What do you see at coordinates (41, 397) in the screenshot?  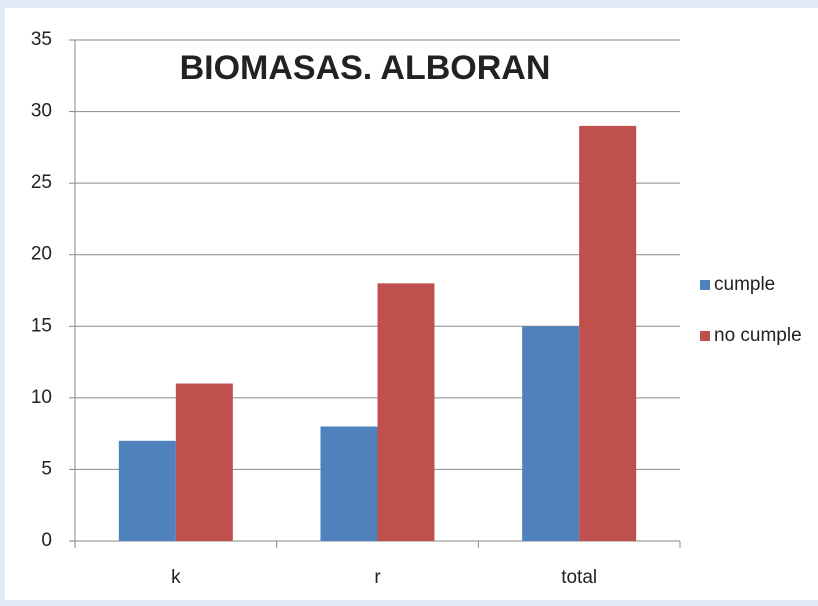 I see `y-tick-label: 10` at bounding box center [41, 397].